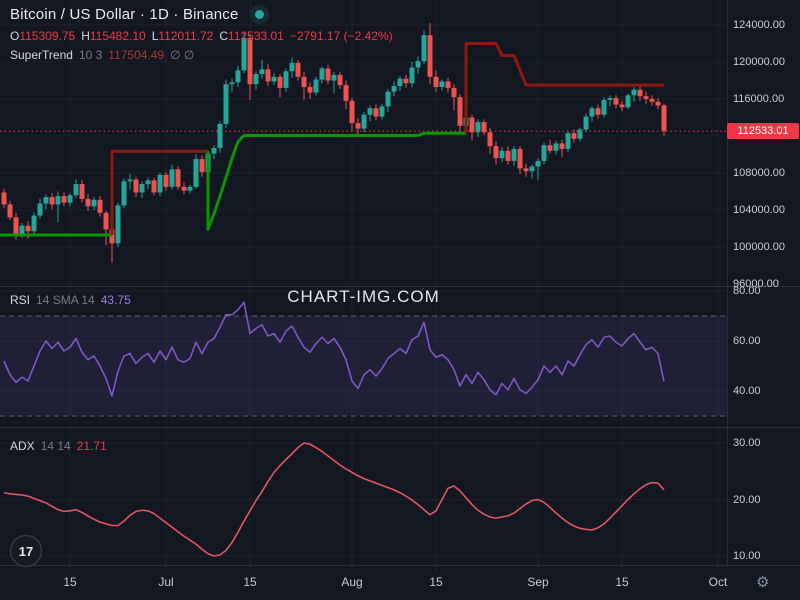 The width and height of the screenshot is (800, 600). Describe the element at coordinates (747, 391) in the screenshot. I see `axis-tick-label: 40.00` at that location.